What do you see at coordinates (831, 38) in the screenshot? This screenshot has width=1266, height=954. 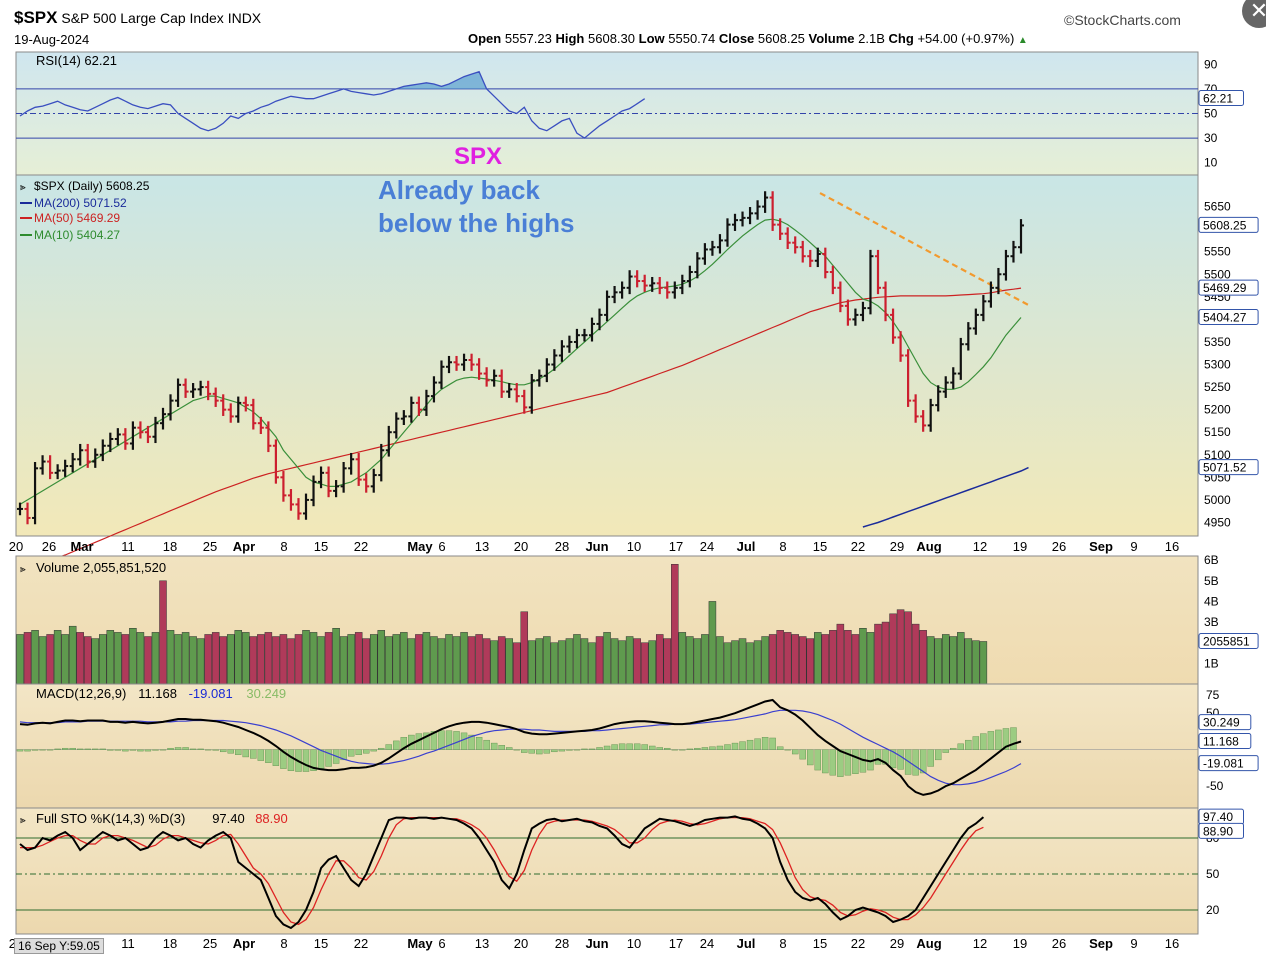 I see `volume-label: Volume` at bounding box center [831, 38].